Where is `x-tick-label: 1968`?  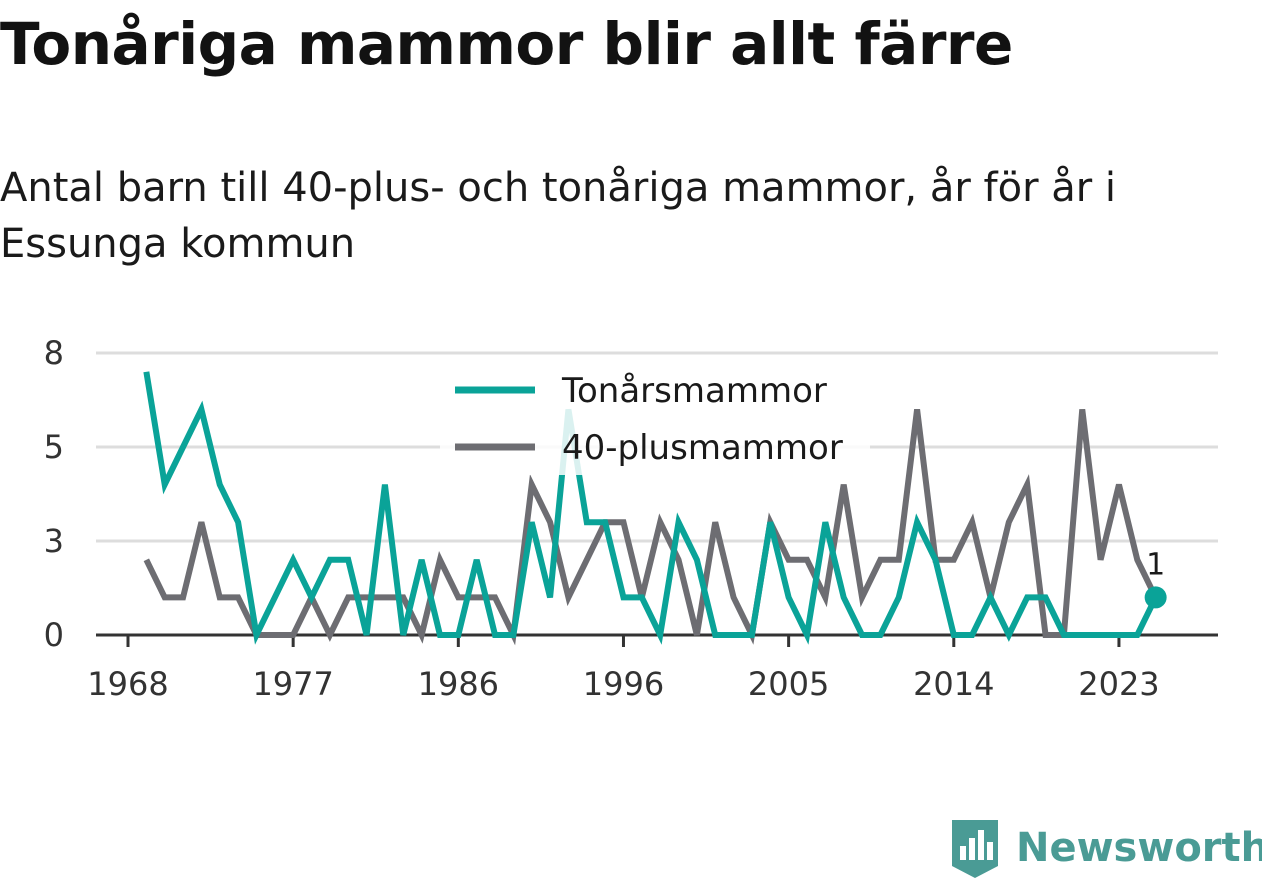 x-tick-label: 1968 is located at coordinates (127, 684).